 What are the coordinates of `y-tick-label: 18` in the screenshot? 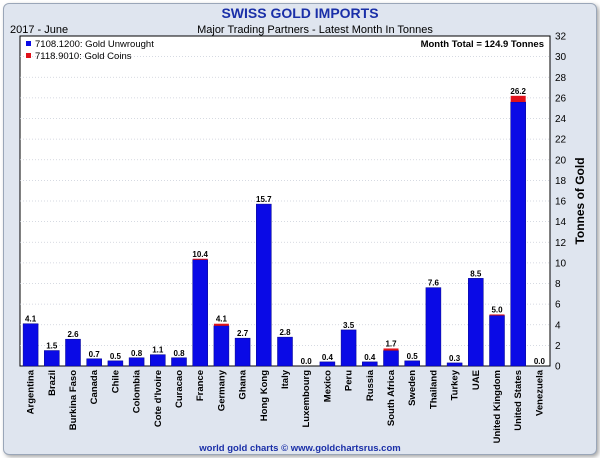 It's located at (561, 181).